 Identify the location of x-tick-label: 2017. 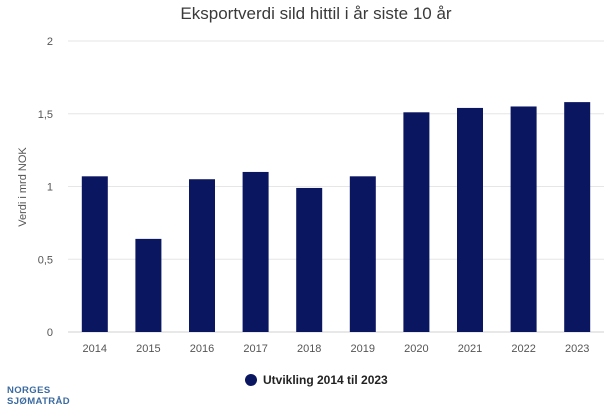
(255, 349).